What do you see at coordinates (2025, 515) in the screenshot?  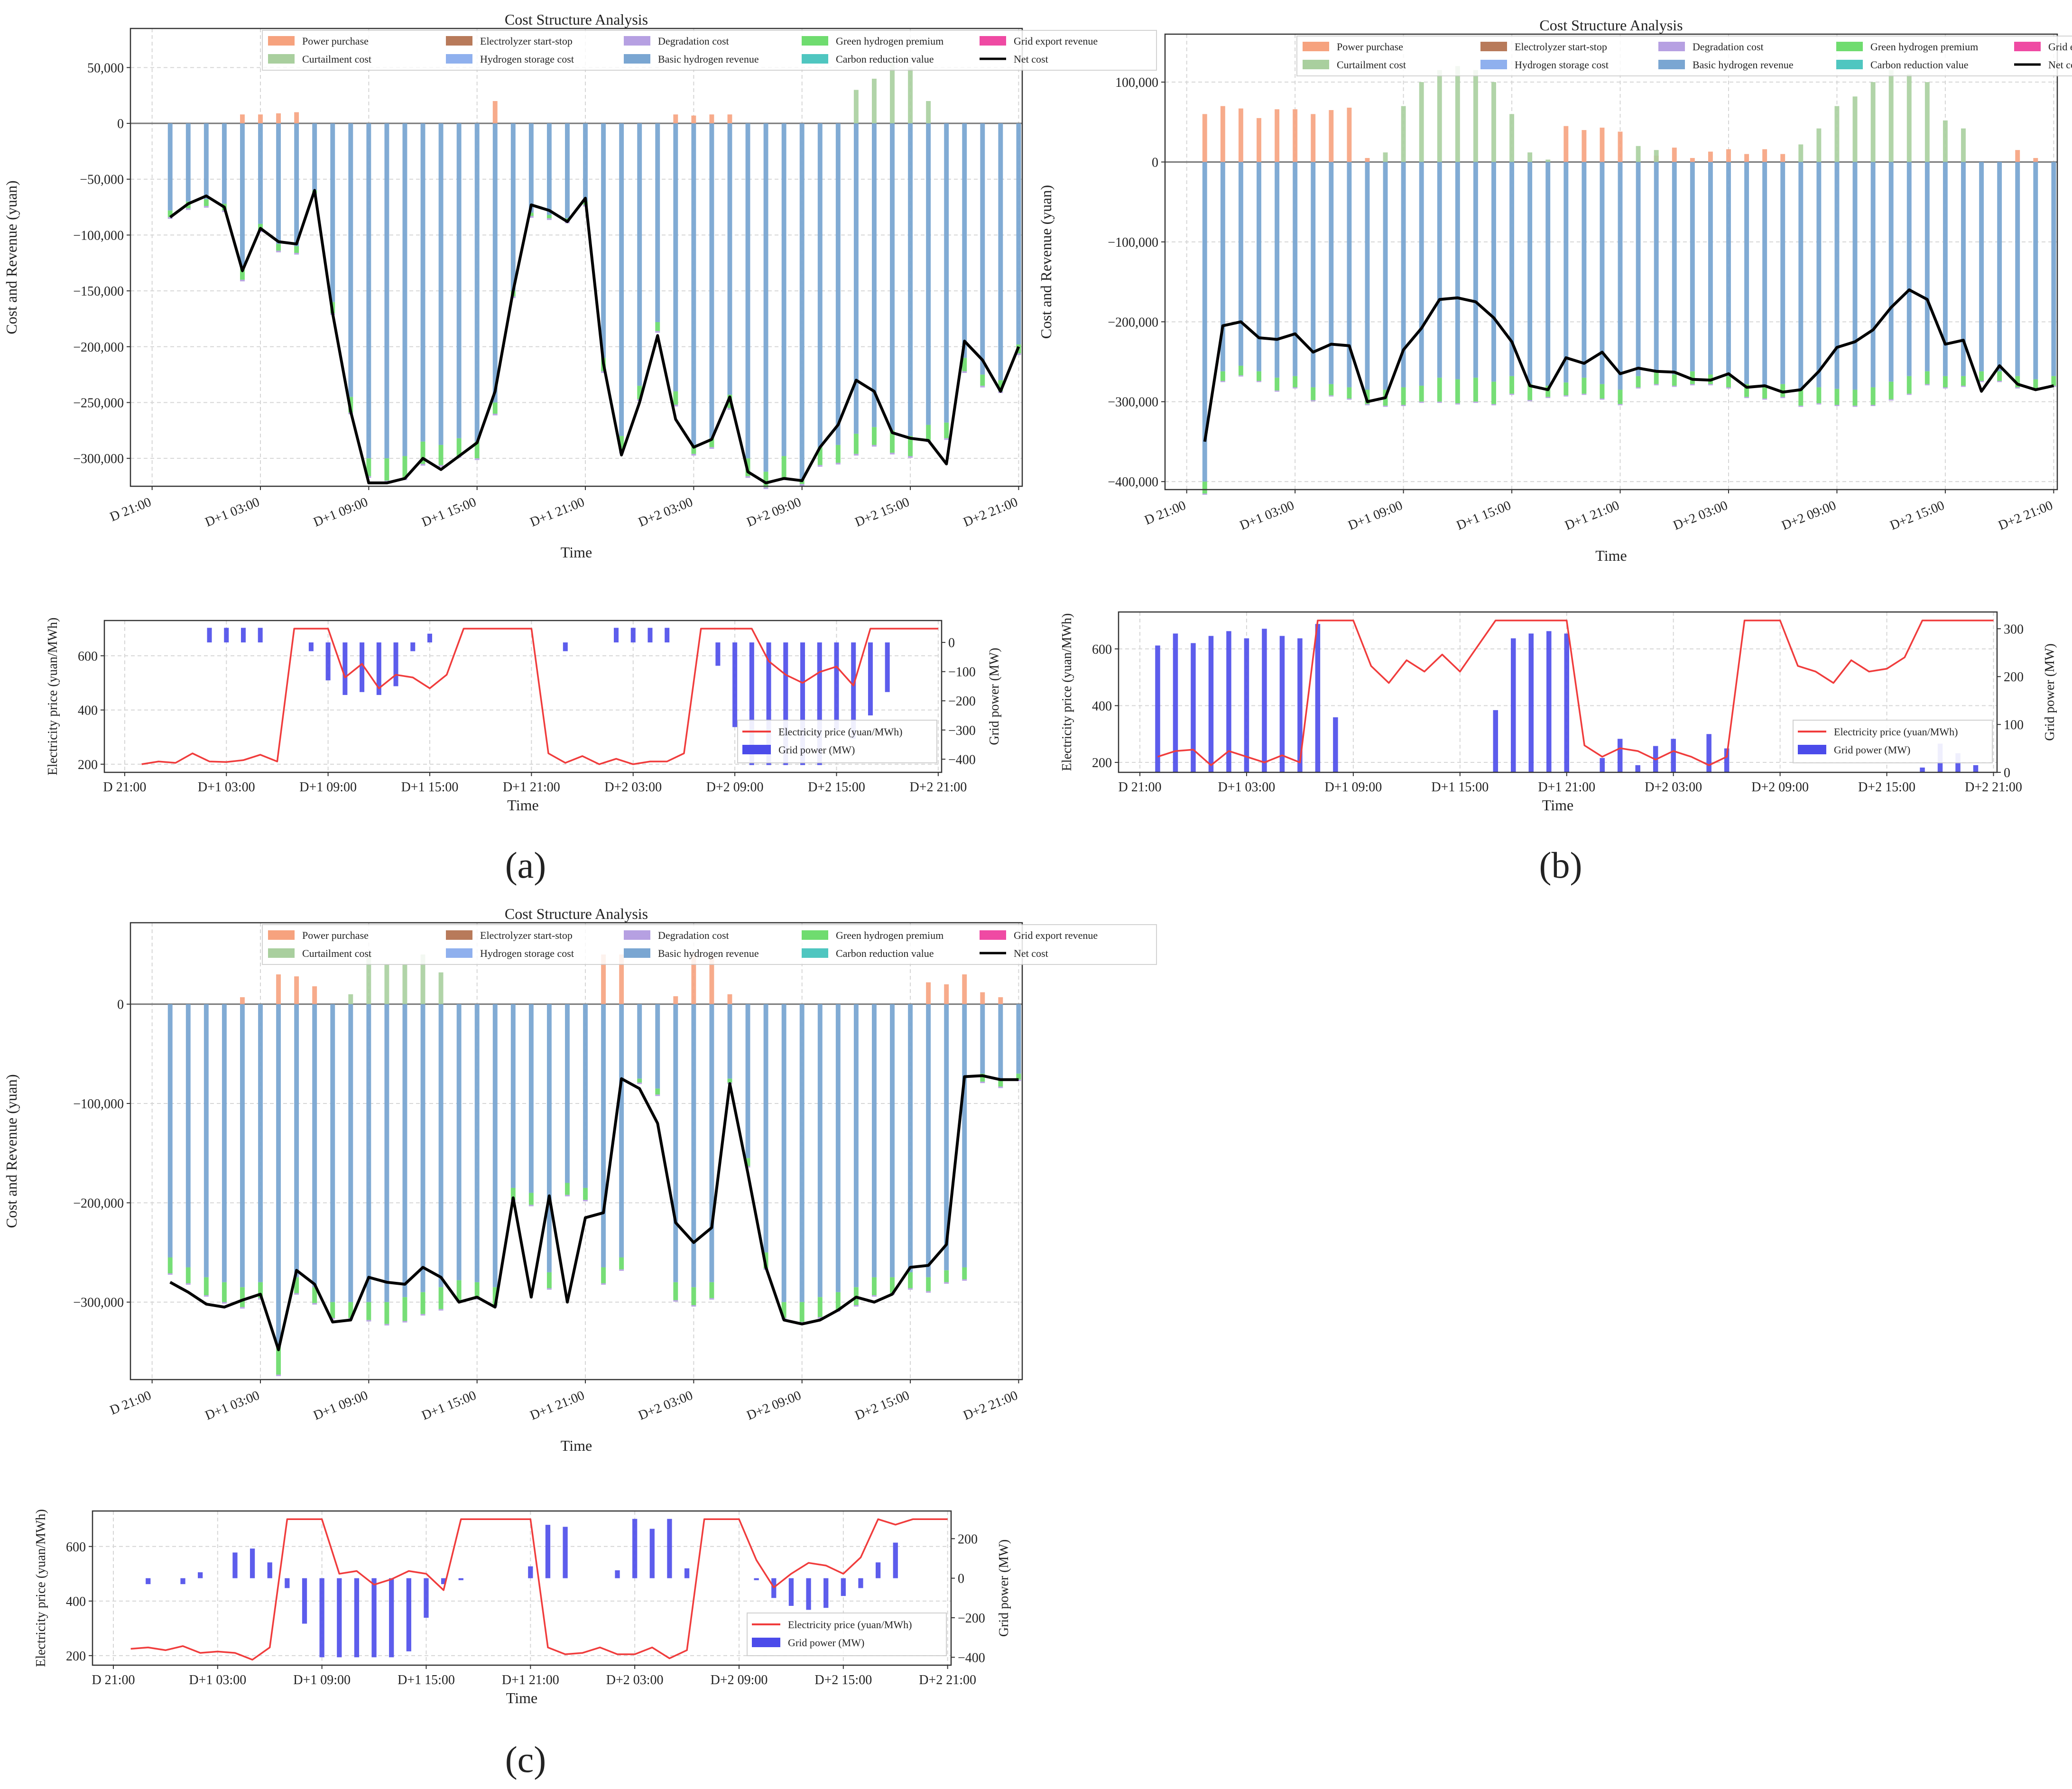 I see `x-tick-label: D+2 21:00` at bounding box center [2025, 515].